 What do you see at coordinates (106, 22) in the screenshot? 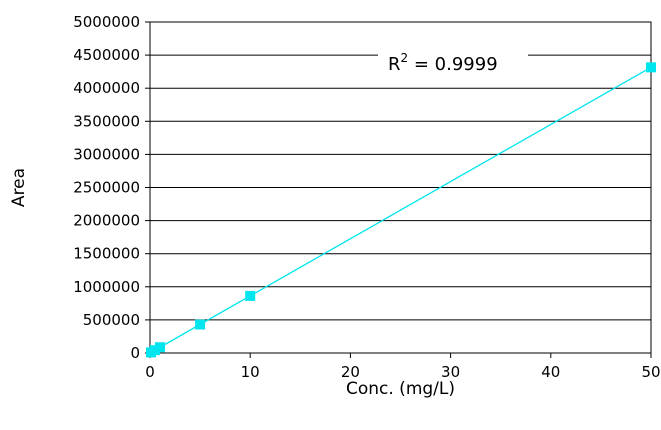
I see `y-tick-label: 5000000` at bounding box center [106, 22].